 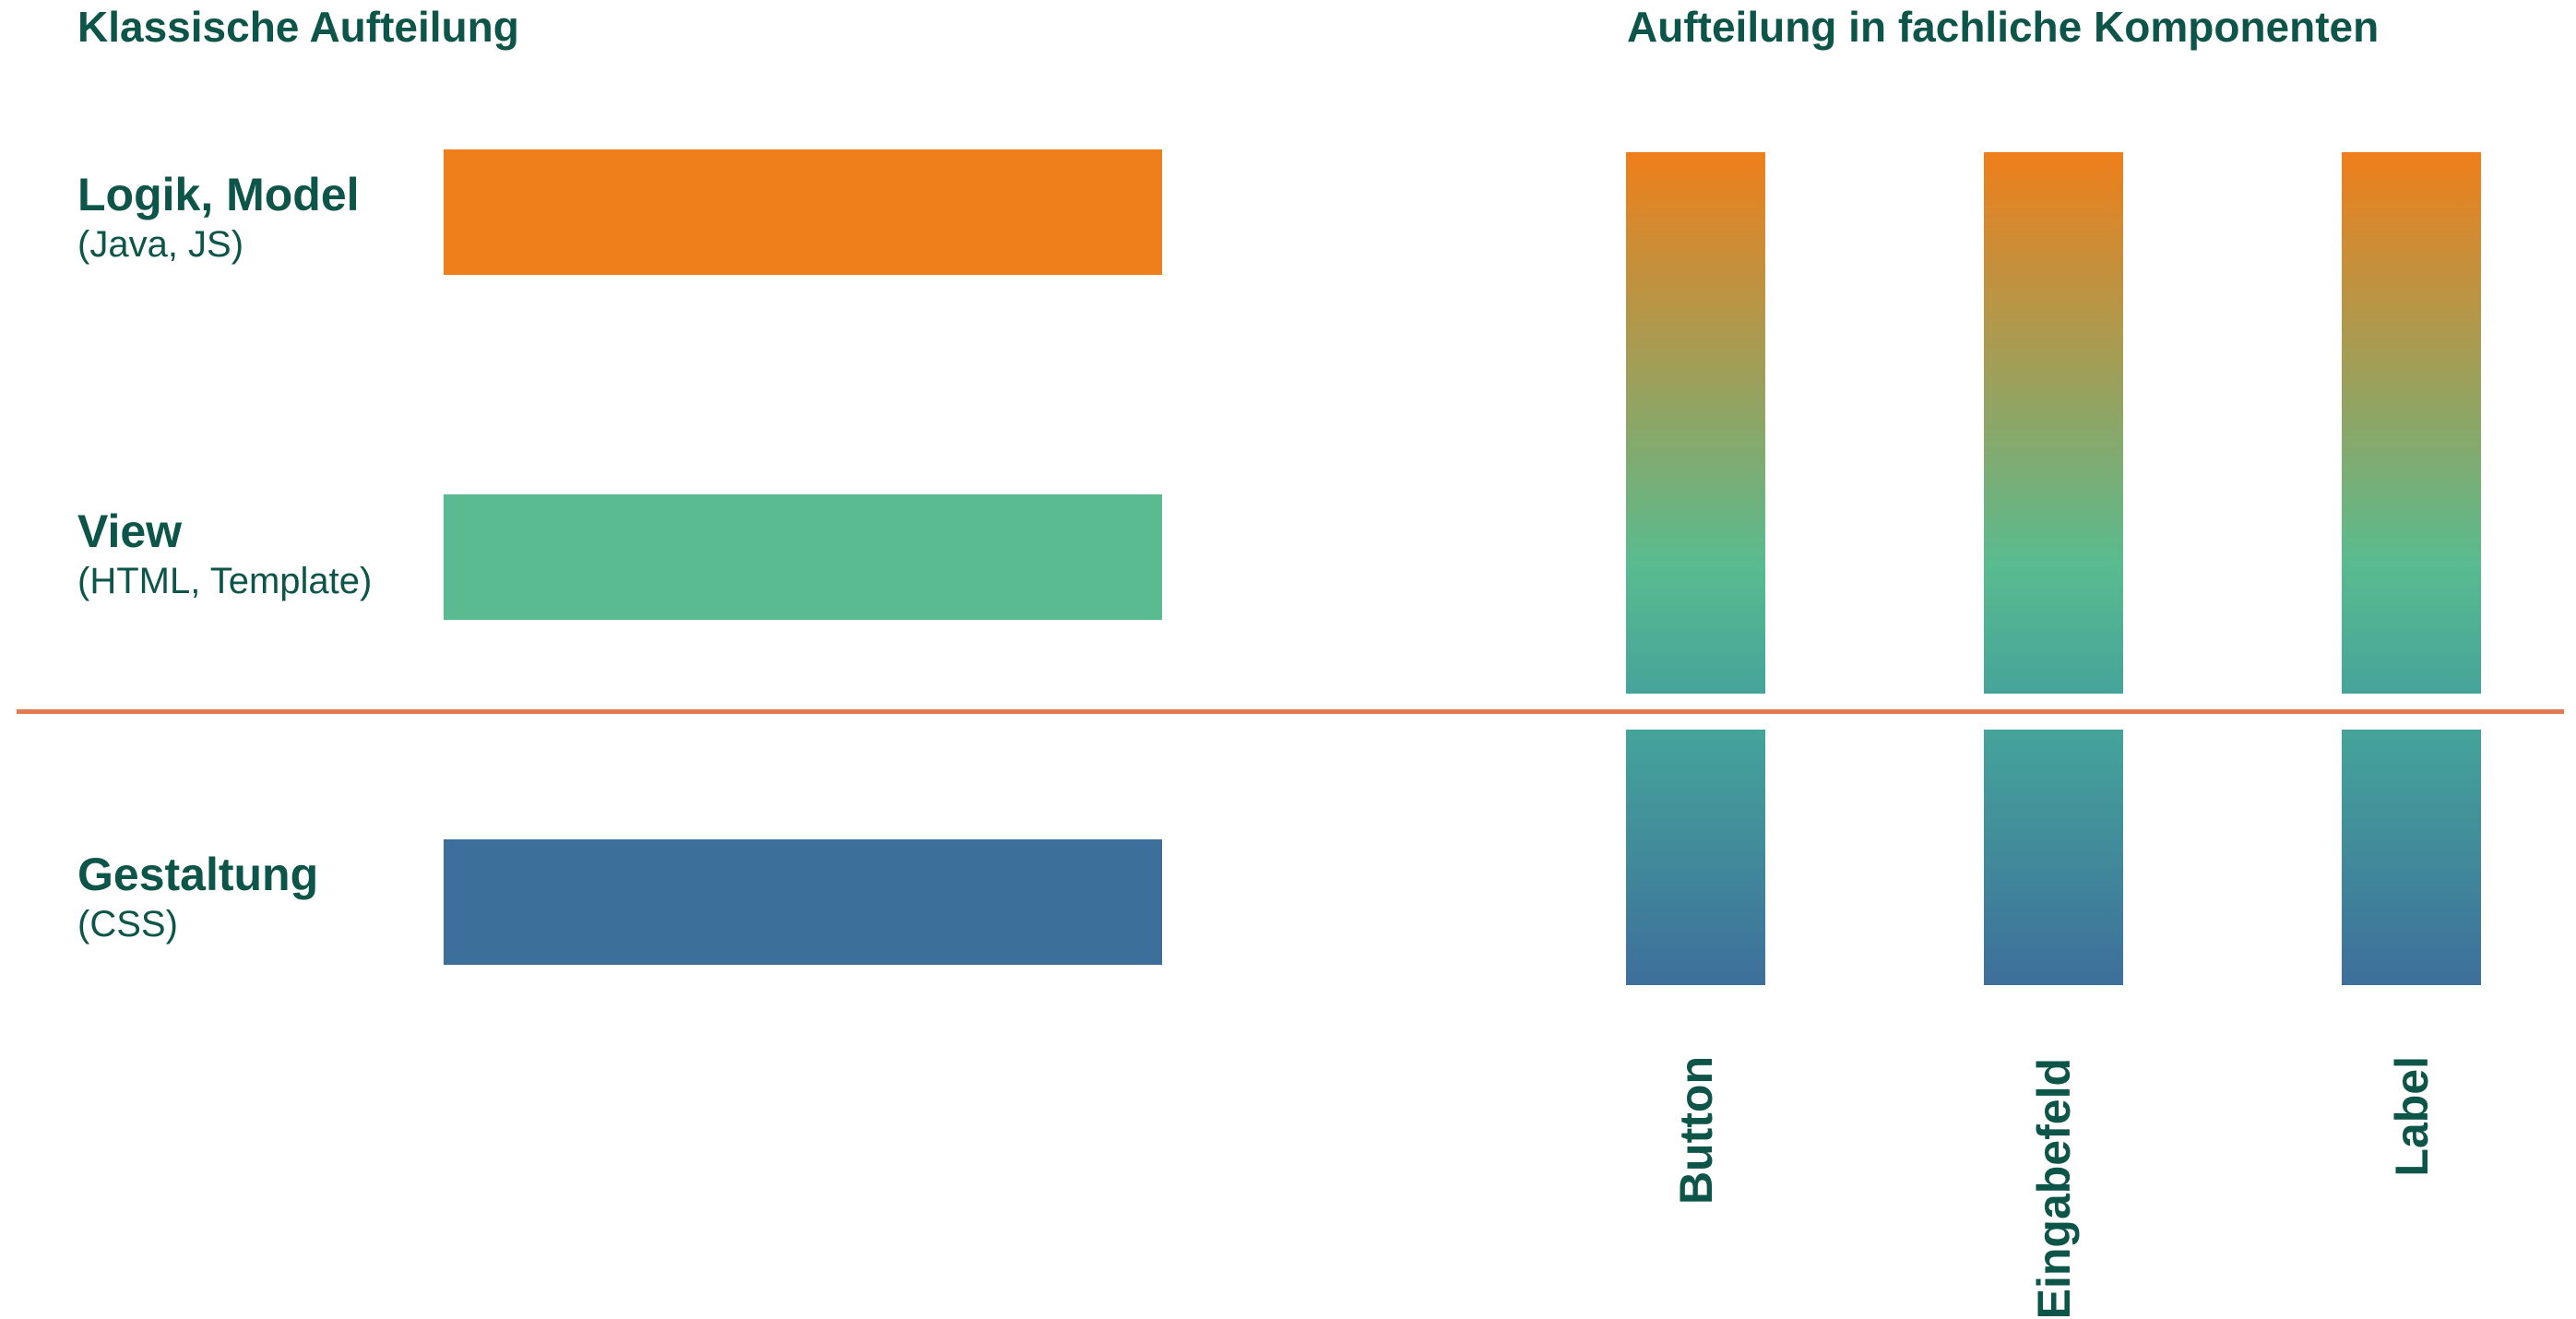 I want to click on layer-title: View, so click(x=130, y=531).